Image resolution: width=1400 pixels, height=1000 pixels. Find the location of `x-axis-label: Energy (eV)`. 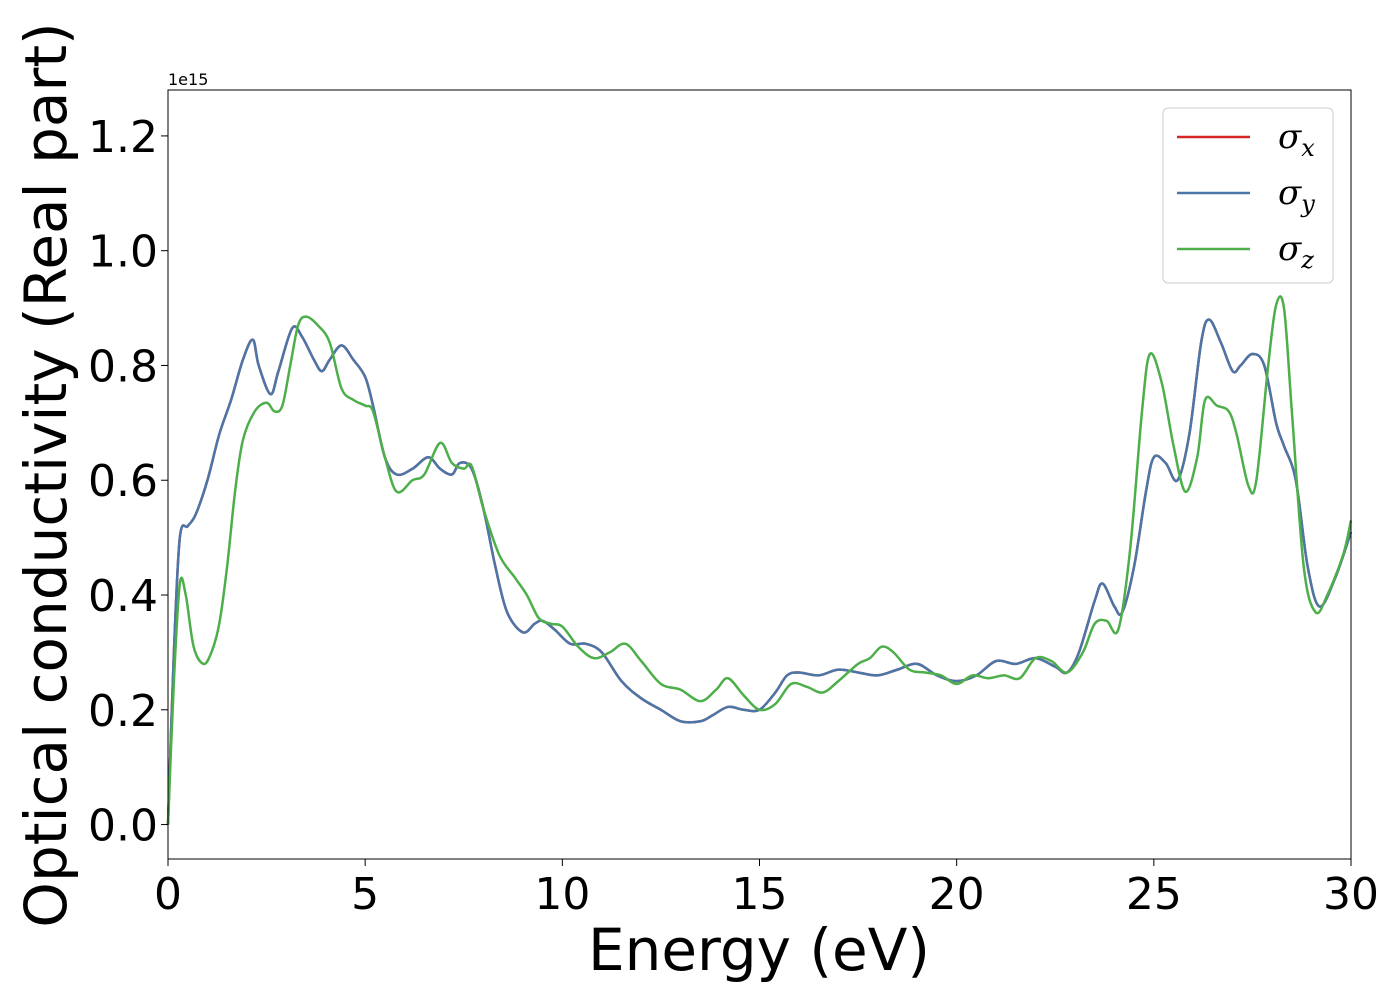

x-axis-label: Energy (eV) is located at coordinates (759, 950).